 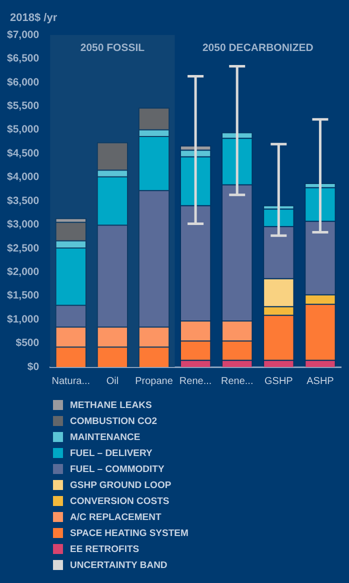 What do you see at coordinates (28, 343) in the screenshot?
I see `y-tick-label: $500` at bounding box center [28, 343].